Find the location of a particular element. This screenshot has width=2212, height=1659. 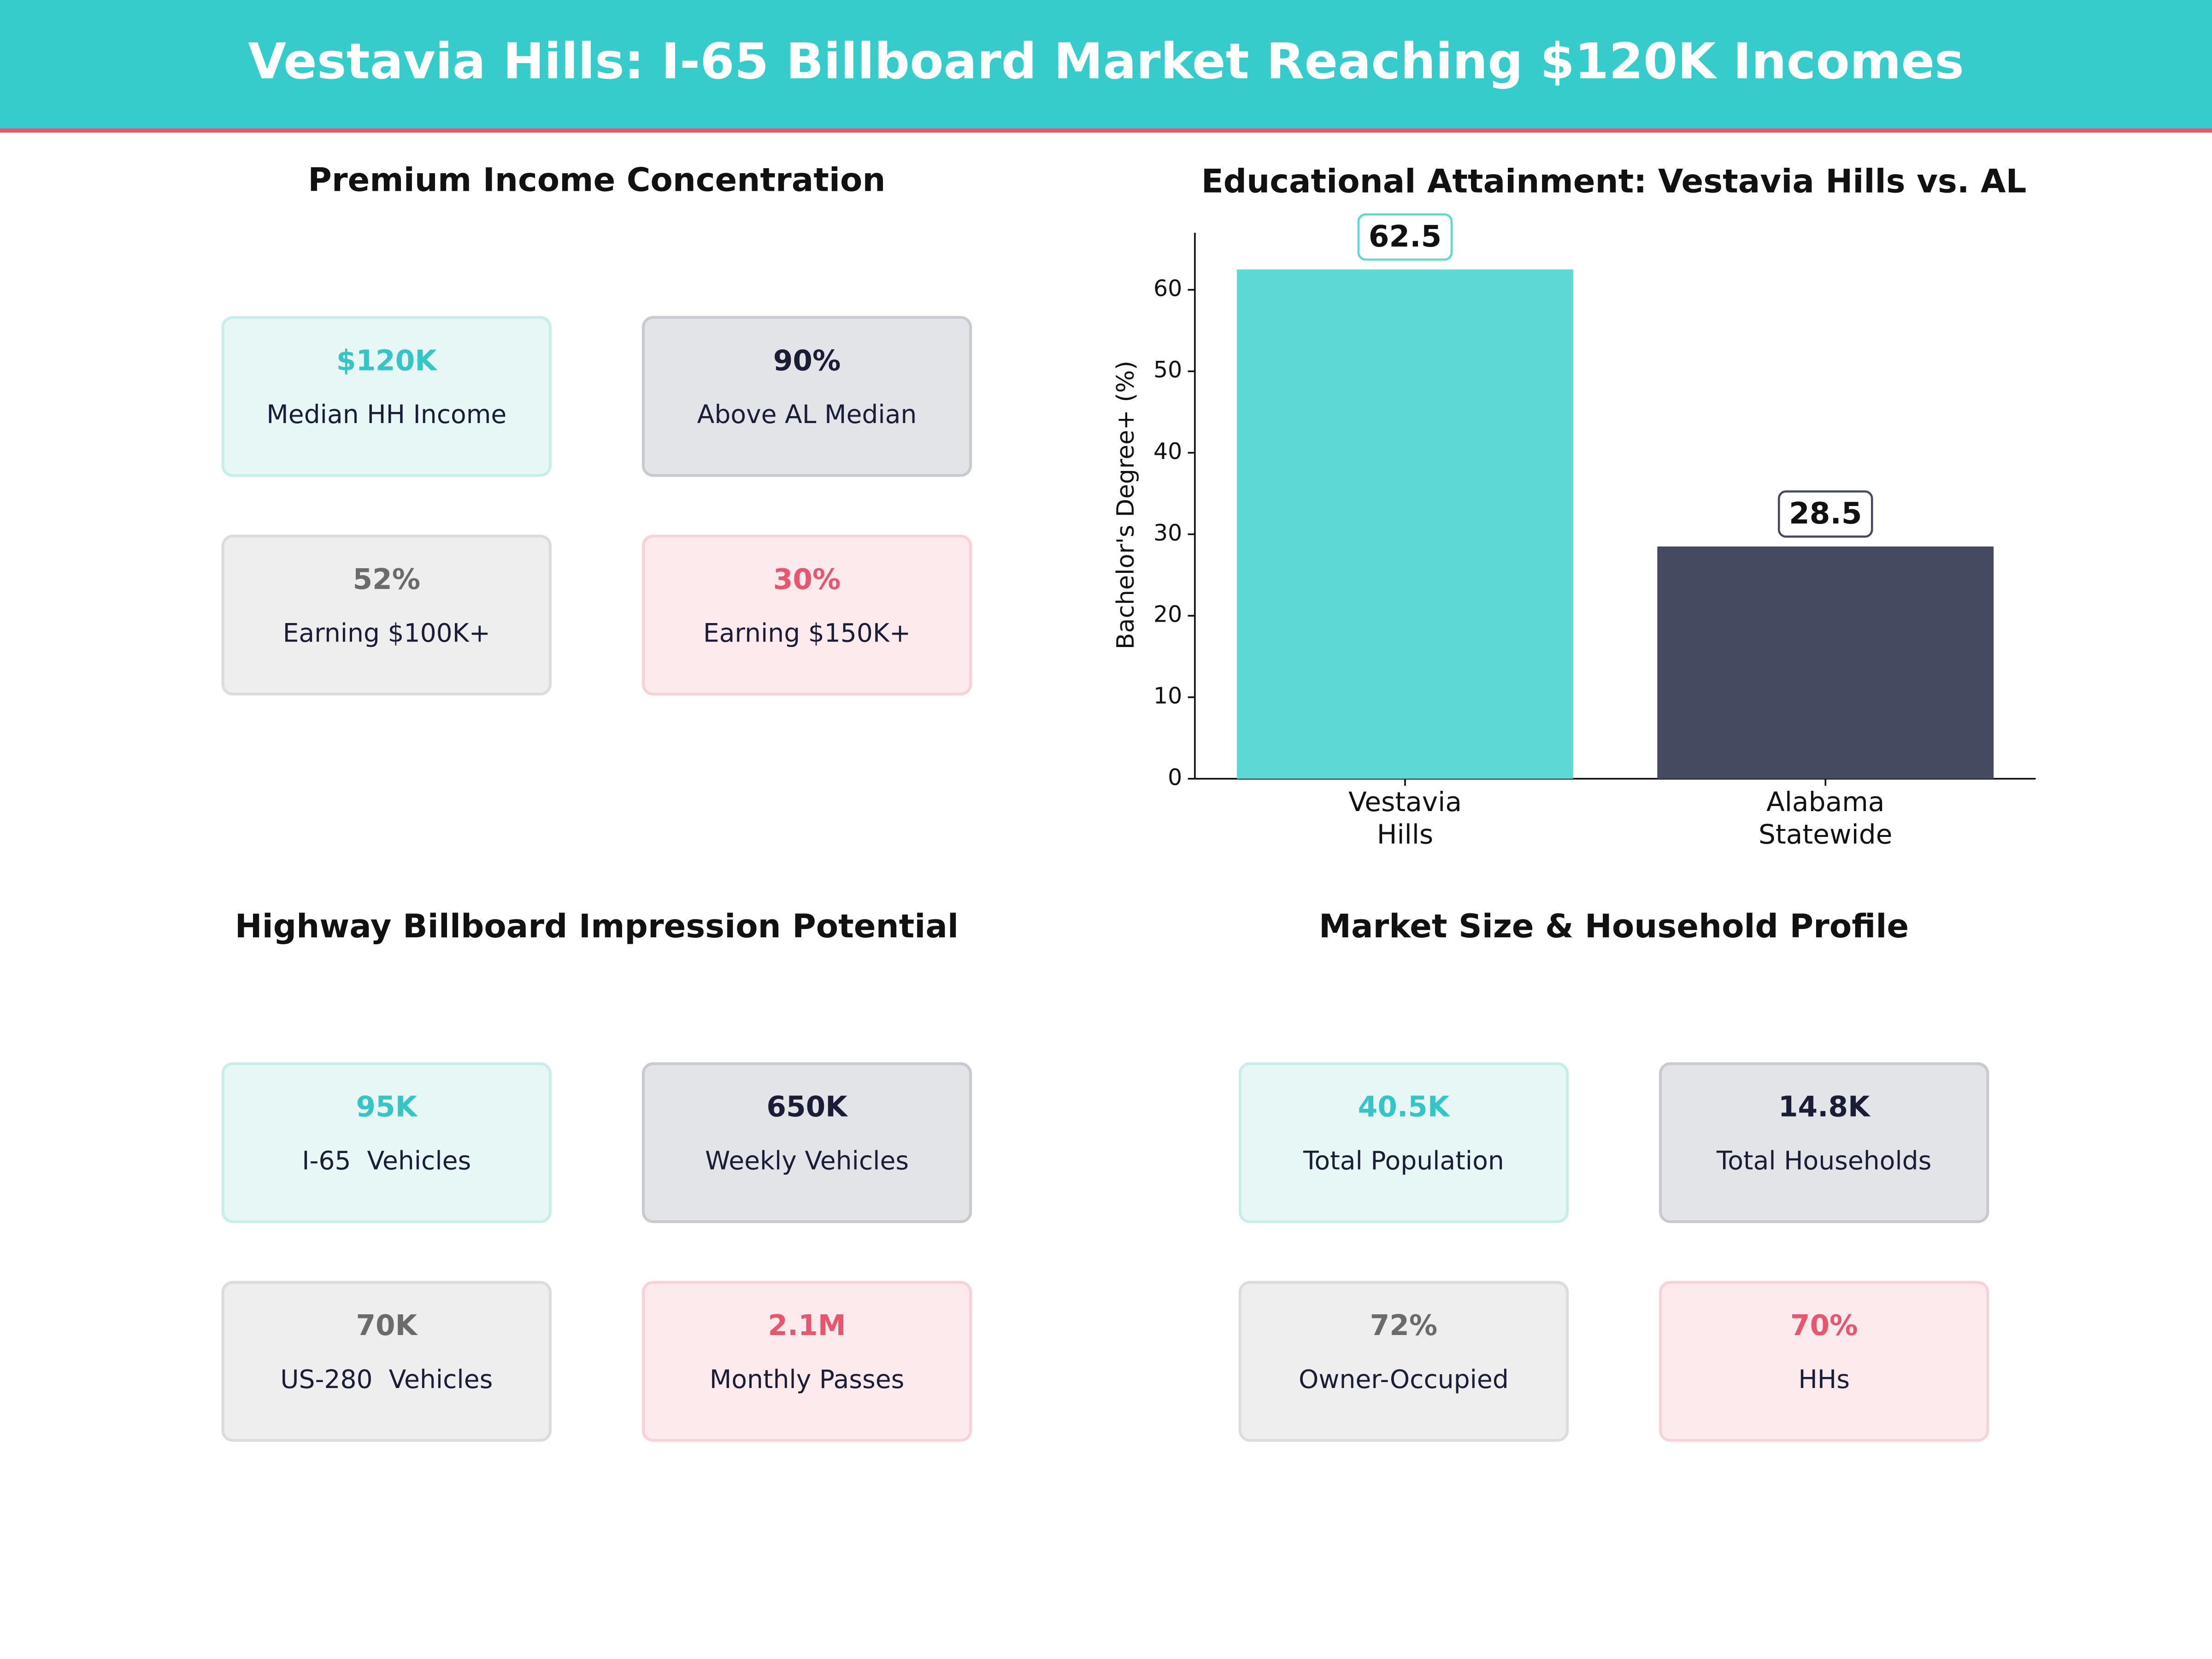

panel-title: Highway Billboard Impression Potential is located at coordinates (597, 926).